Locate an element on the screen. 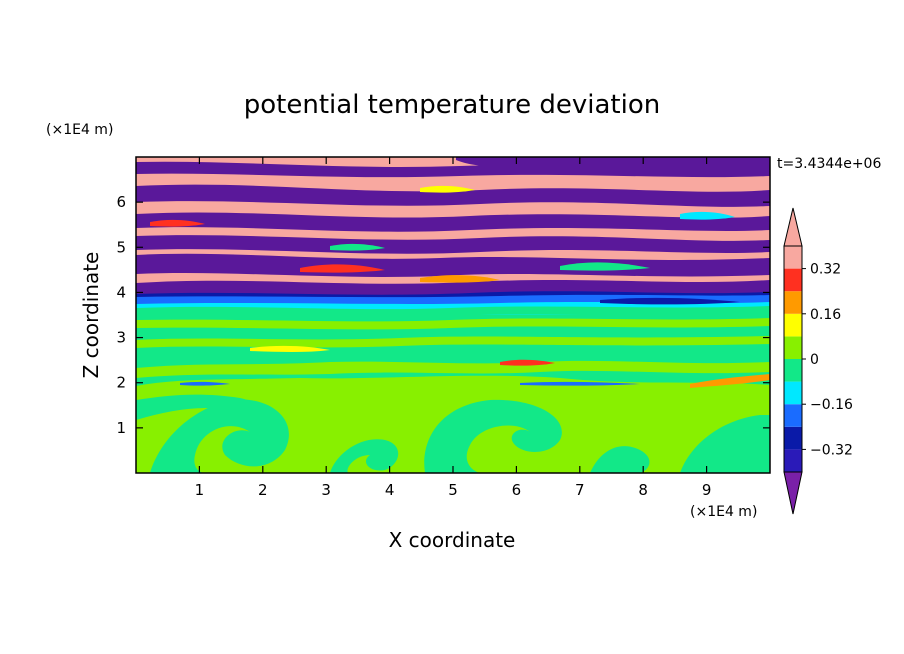  colorbar-tick-label: −0.16 is located at coordinates (831, 405).